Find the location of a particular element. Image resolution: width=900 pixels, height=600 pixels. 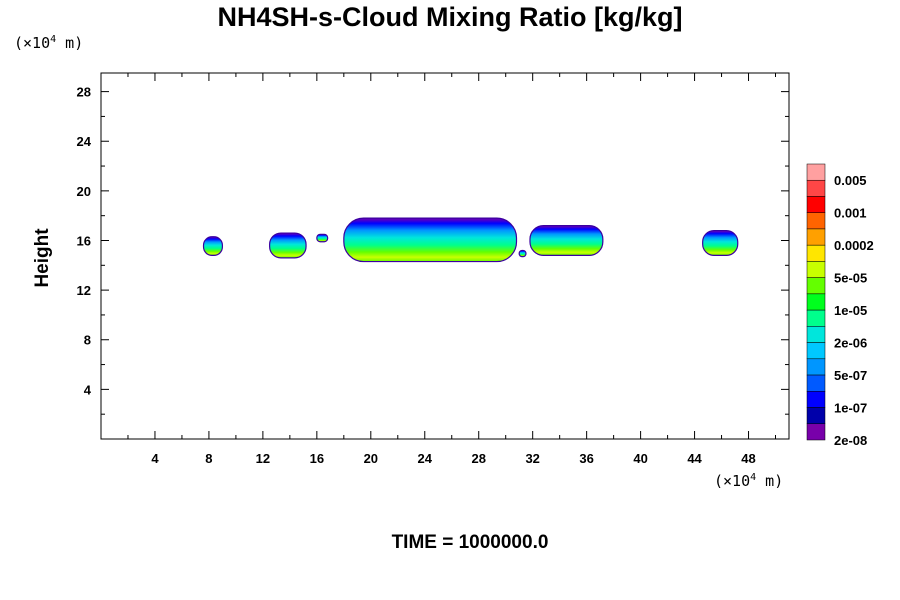

x-unit-tail: m) is located at coordinates (770, 481).